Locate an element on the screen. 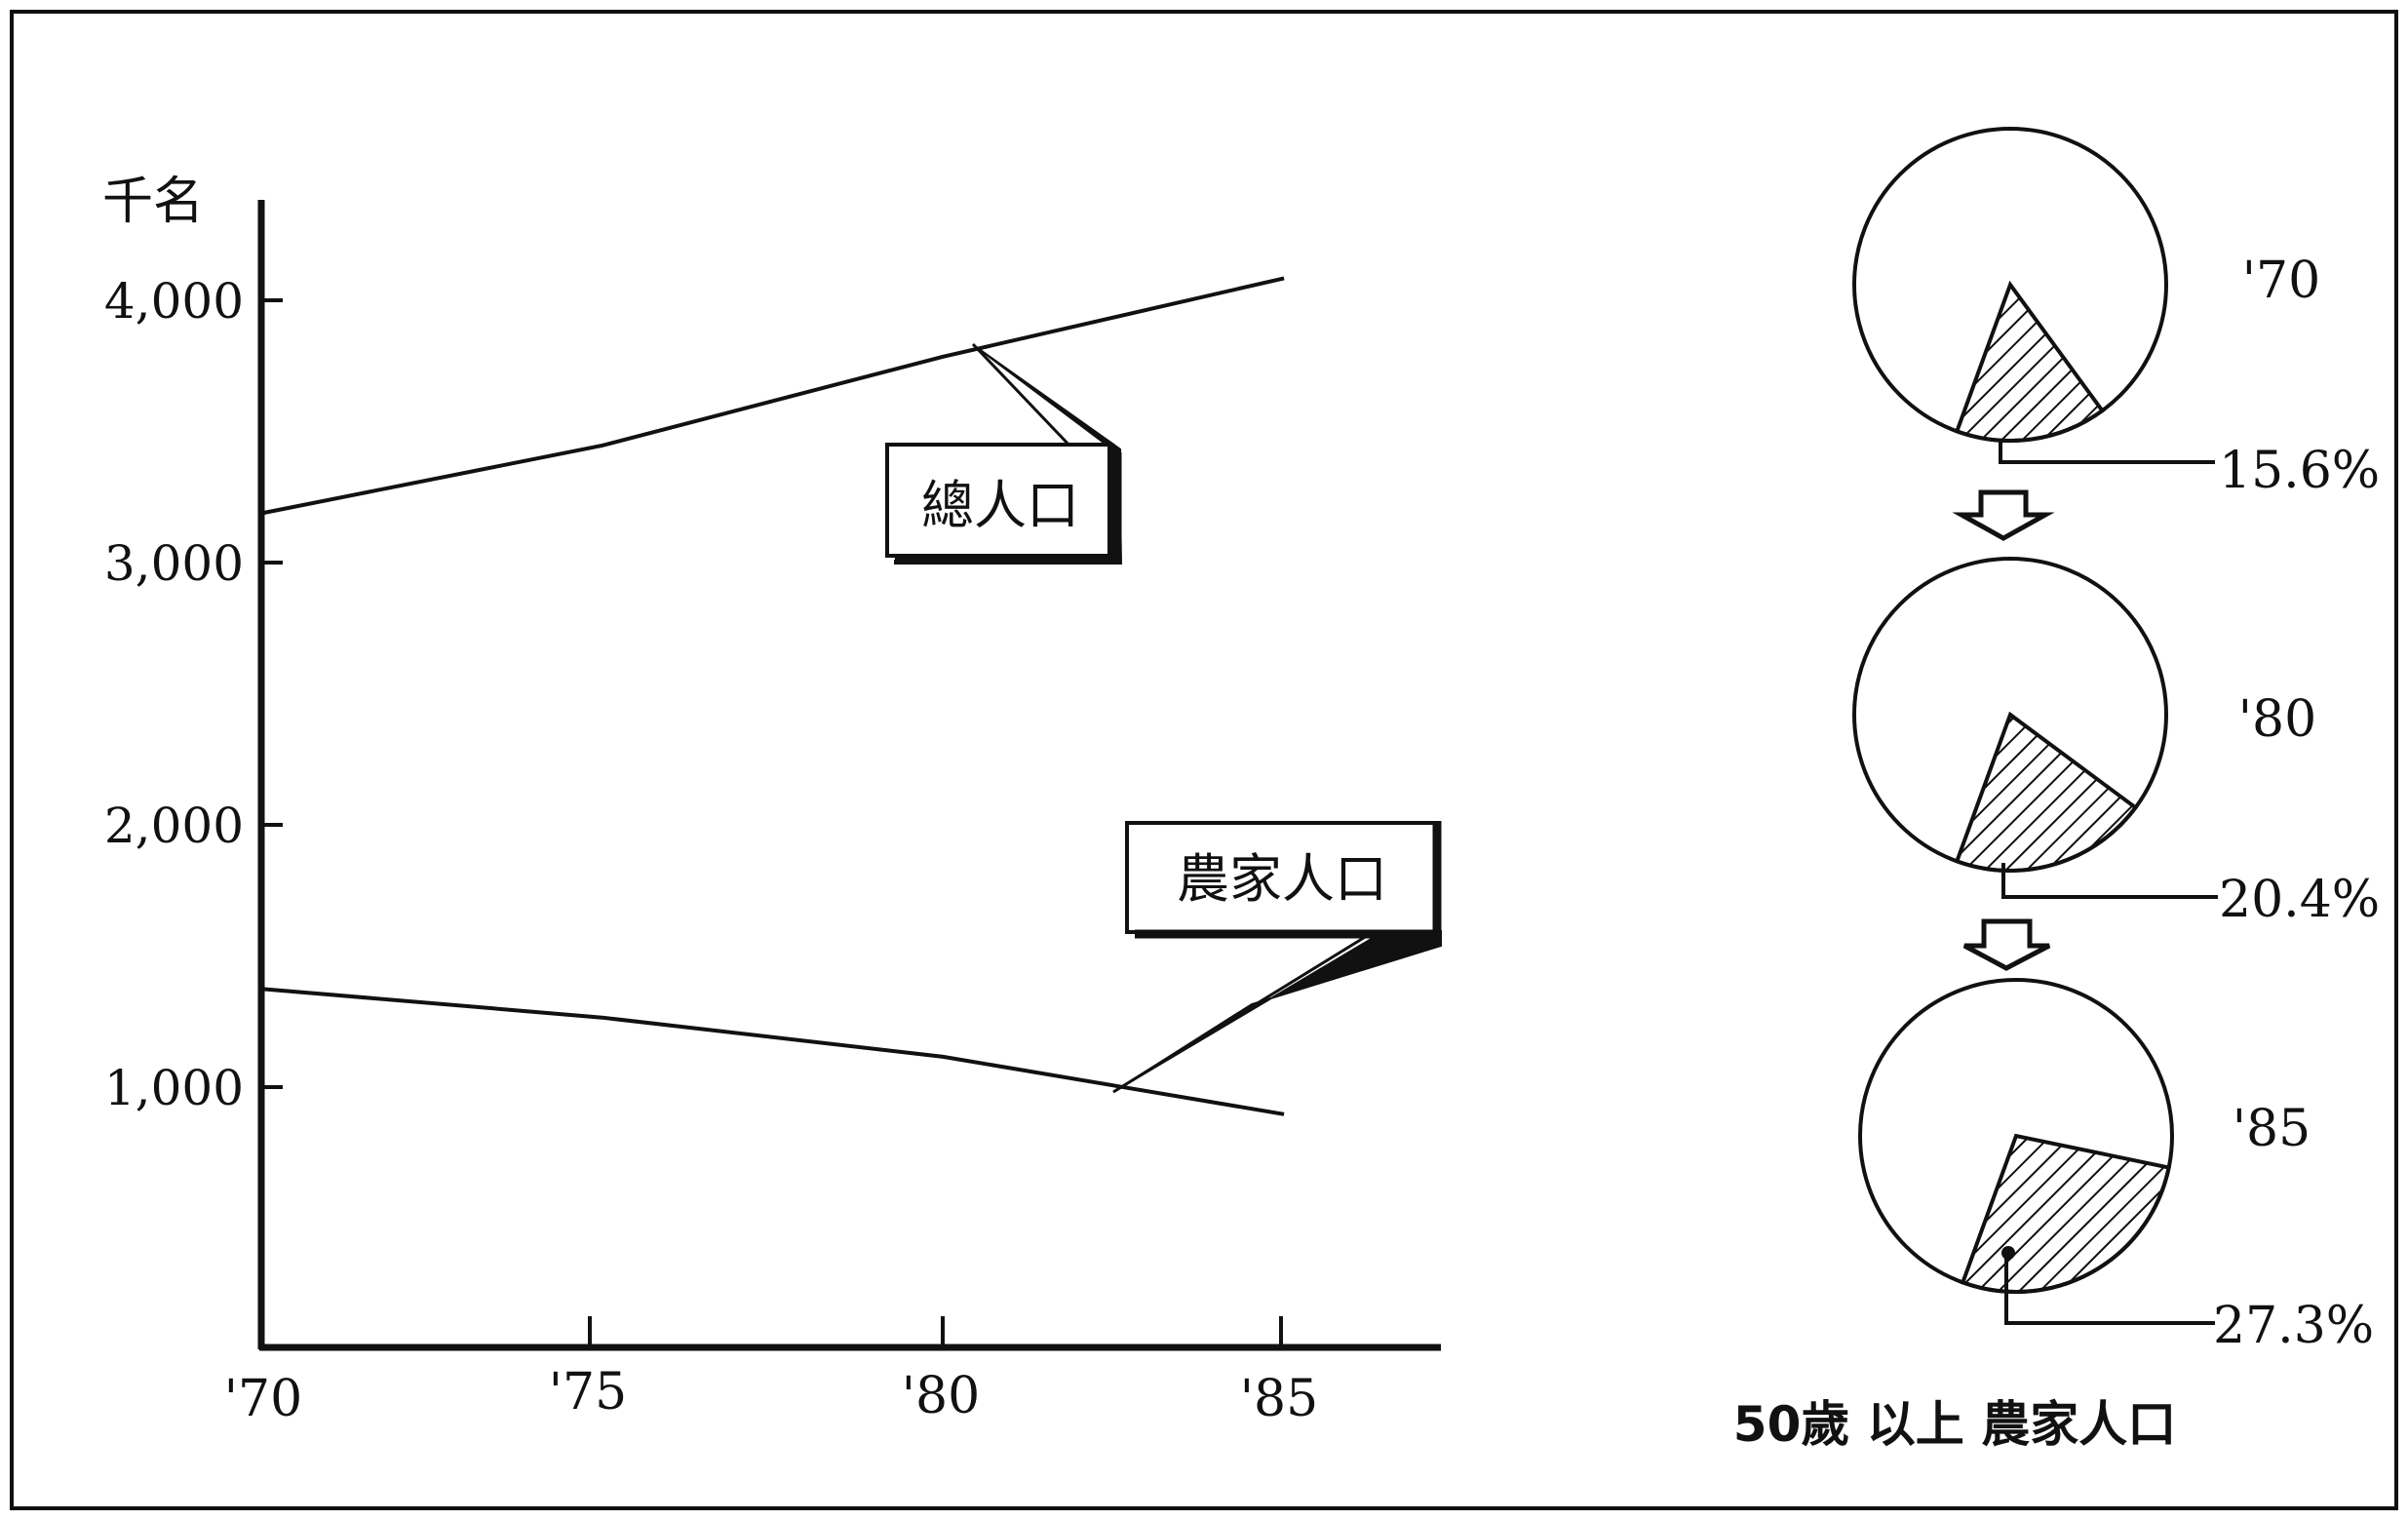 This screenshot has width=2408, height=1520. y-tick-label: 2,000 is located at coordinates (174, 826).